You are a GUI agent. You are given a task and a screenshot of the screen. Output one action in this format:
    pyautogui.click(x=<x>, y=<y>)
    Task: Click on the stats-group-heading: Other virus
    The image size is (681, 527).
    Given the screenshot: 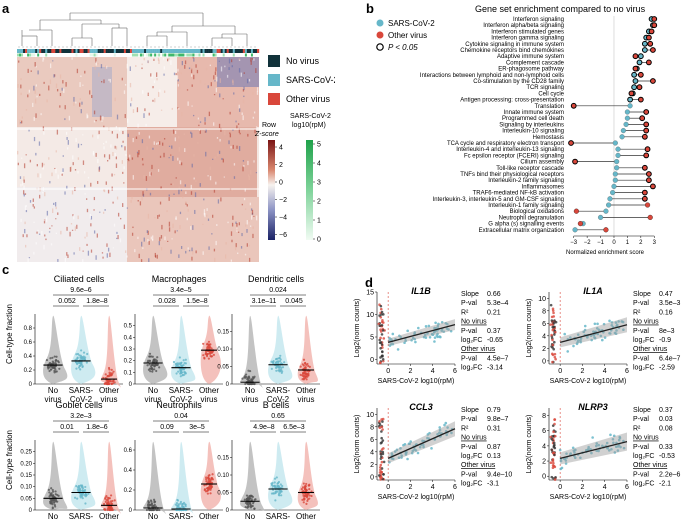 What is the action you would take?
    pyautogui.click(x=478, y=349)
    